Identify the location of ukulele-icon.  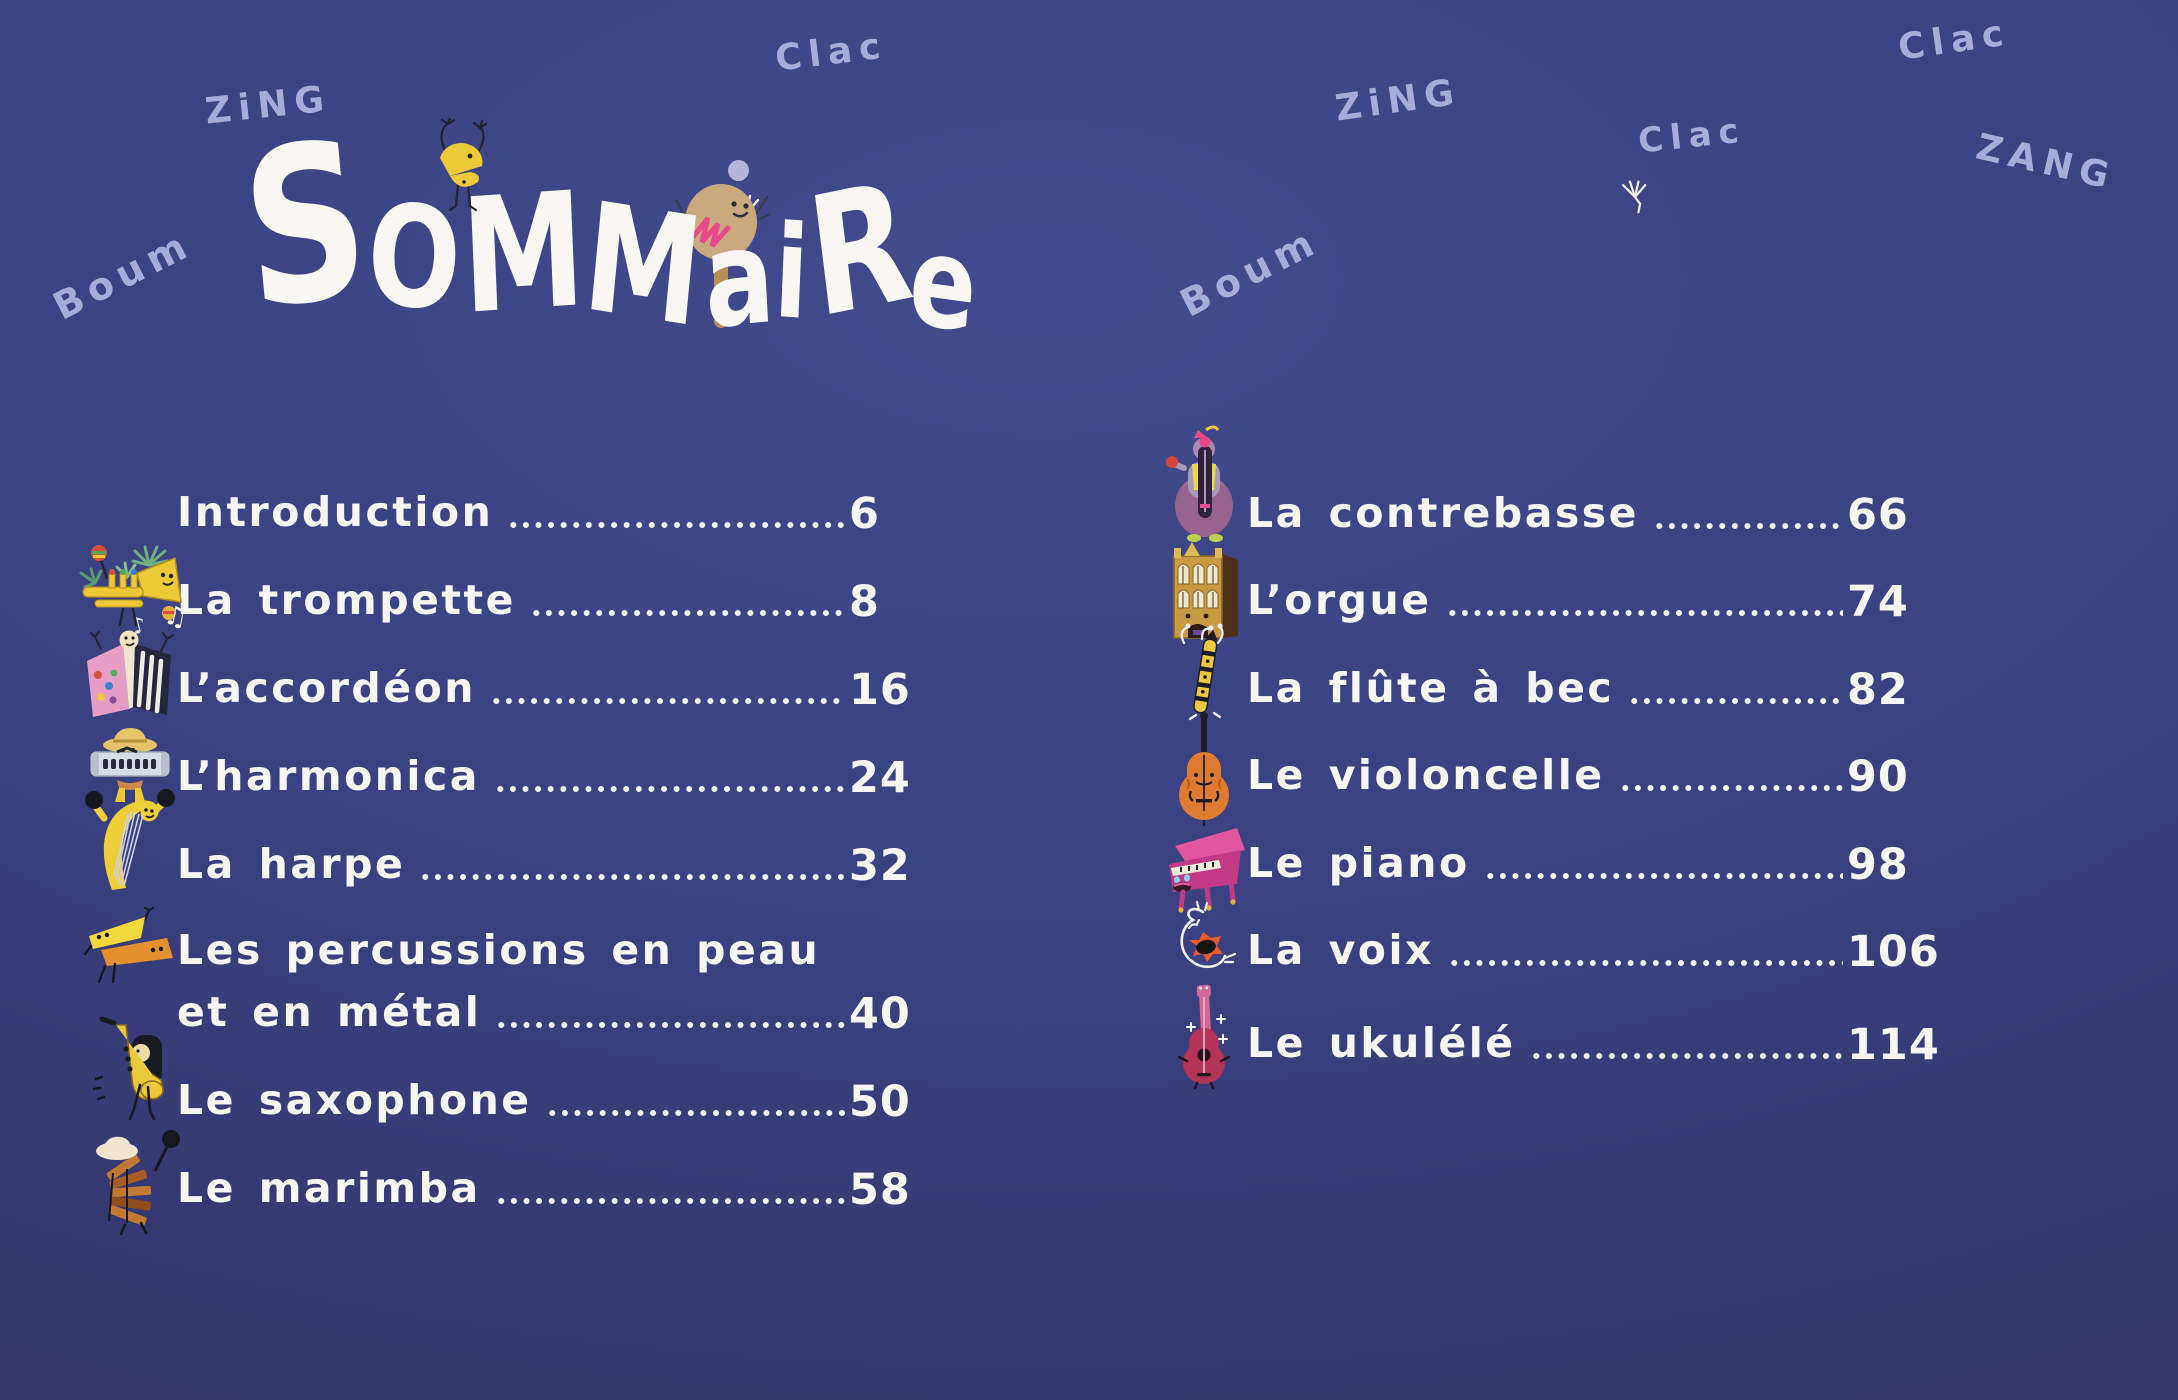
(1205, 1036).